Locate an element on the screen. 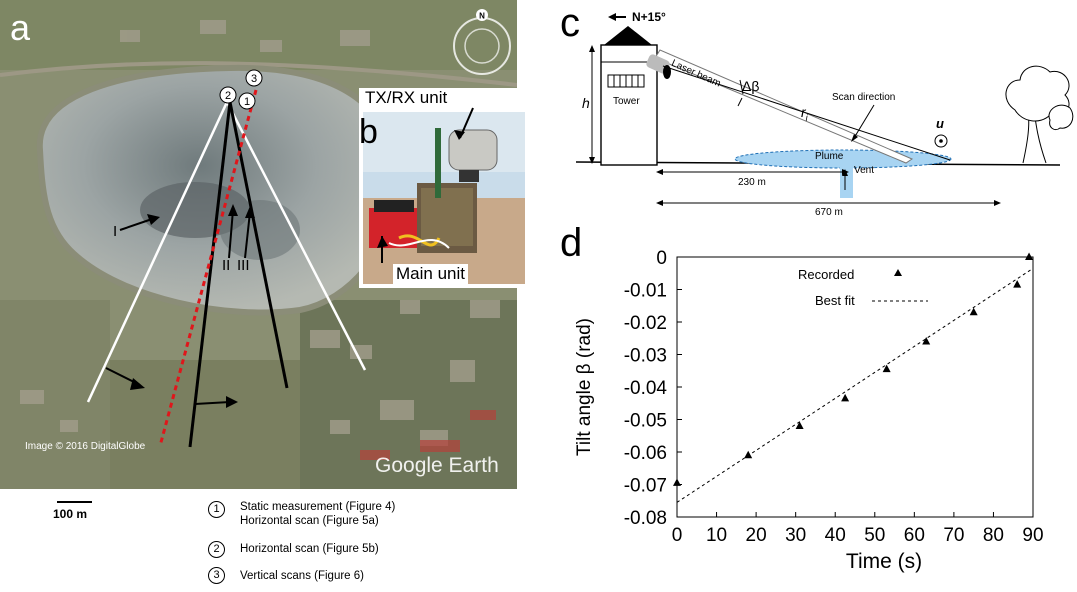 Image resolution: width=1077 pixels, height=592 pixels. legend-text: Horizontal scan (Figure 5b) is located at coordinates (309, 549).